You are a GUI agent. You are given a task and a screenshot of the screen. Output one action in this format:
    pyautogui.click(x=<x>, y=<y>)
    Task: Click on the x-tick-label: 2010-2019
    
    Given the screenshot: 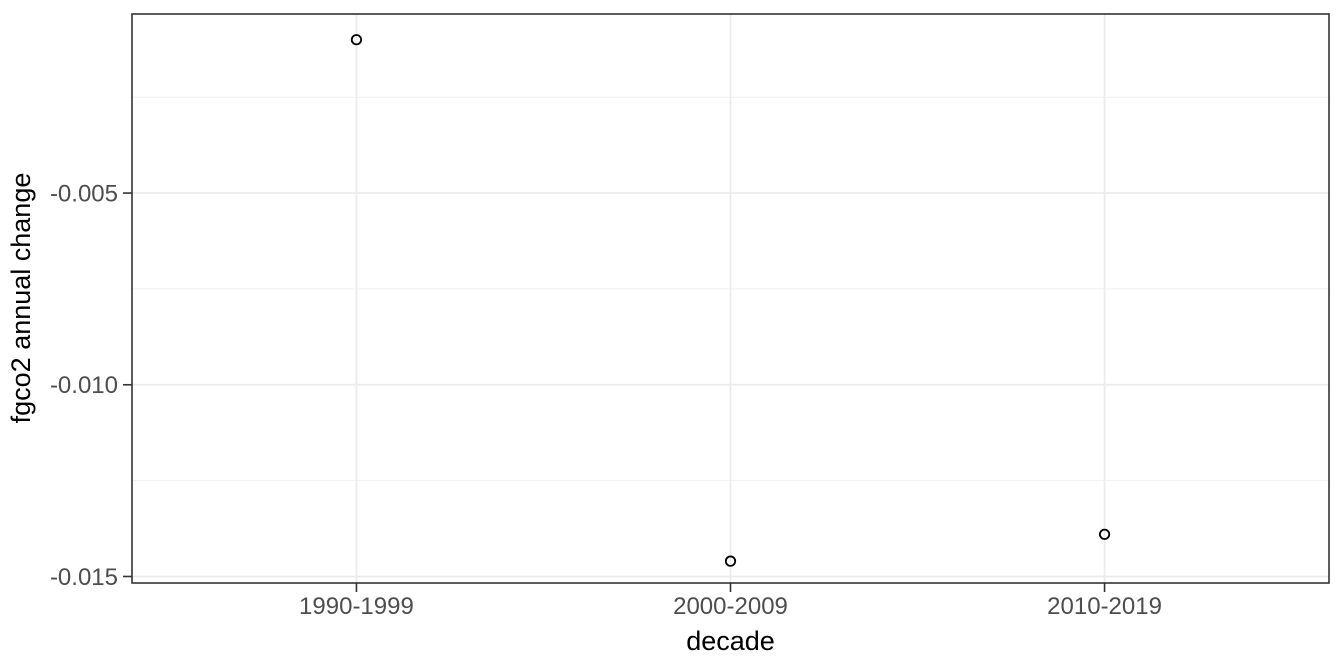 What is the action you would take?
    pyautogui.click(x=1104, y=606)
    